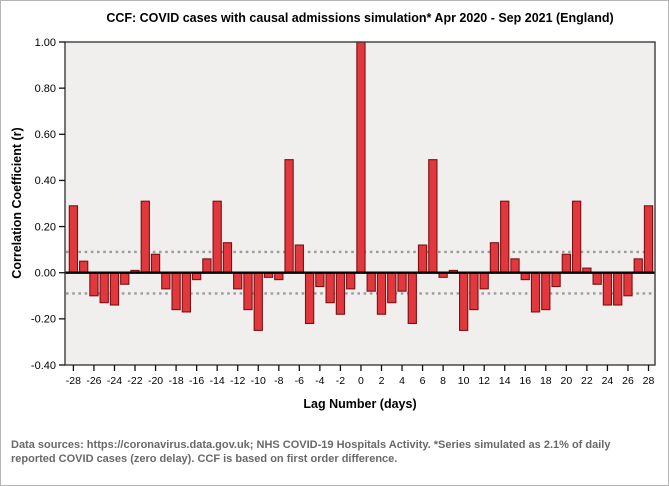  What do you see at coordinates (258, 301) in the screenshot?
I see `bar-lag--10` at bounding box center [258, 301].